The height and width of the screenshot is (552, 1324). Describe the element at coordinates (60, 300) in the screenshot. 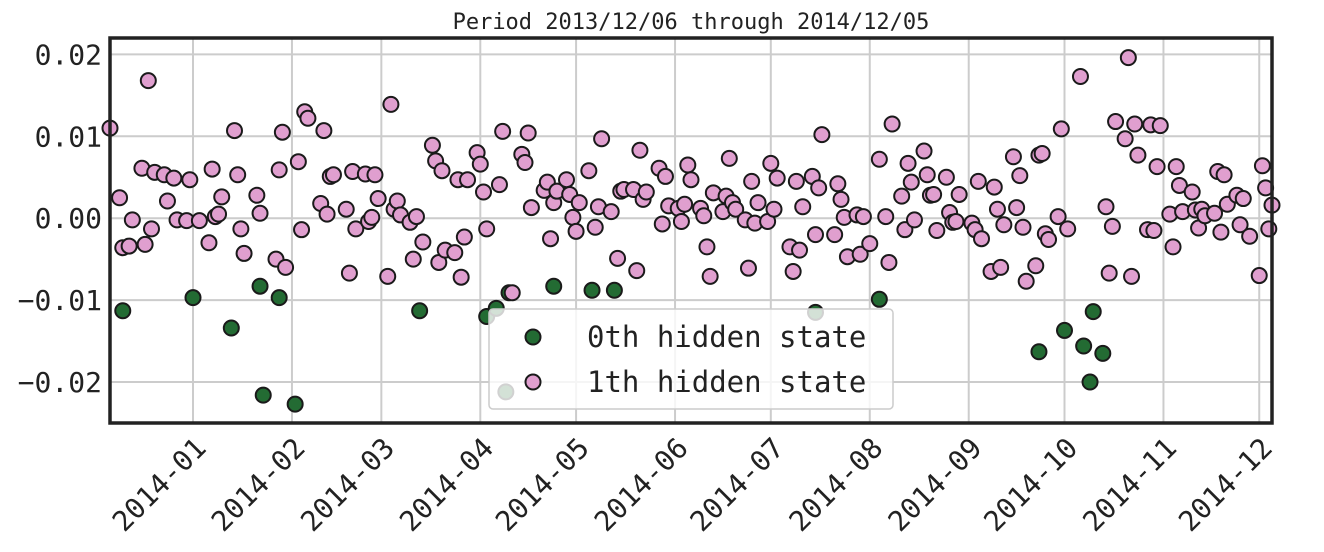

I see `y-tick-label: −0.01` at that location.